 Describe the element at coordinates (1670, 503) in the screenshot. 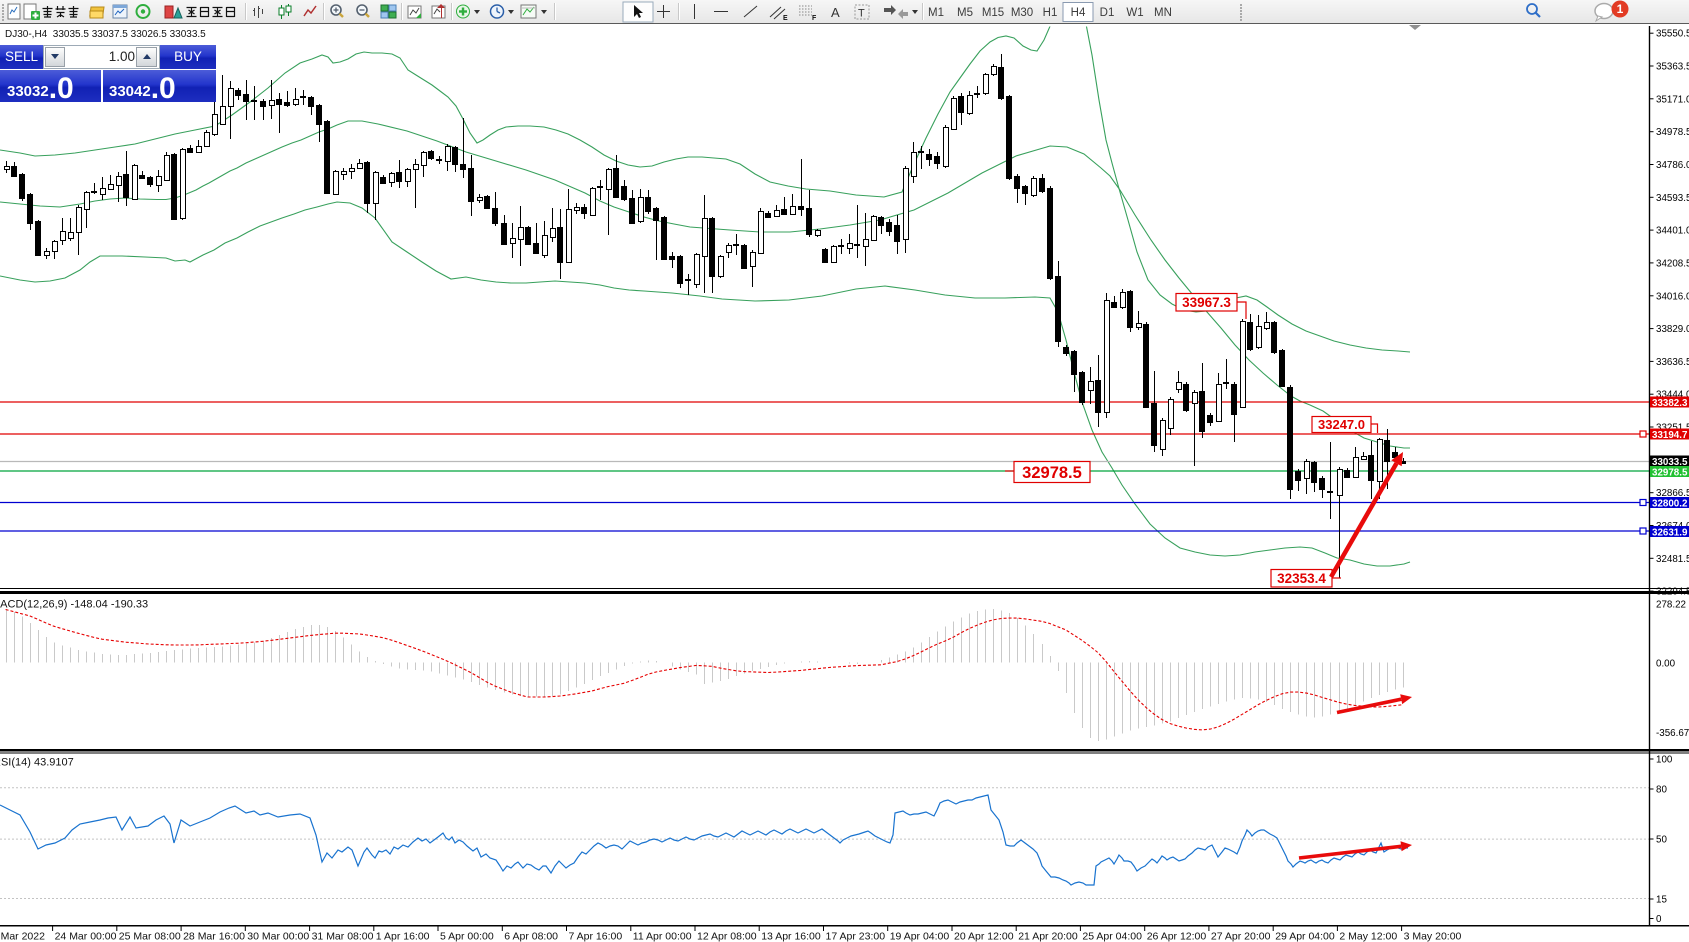

I see `svg-text: 32800.2` at that location.